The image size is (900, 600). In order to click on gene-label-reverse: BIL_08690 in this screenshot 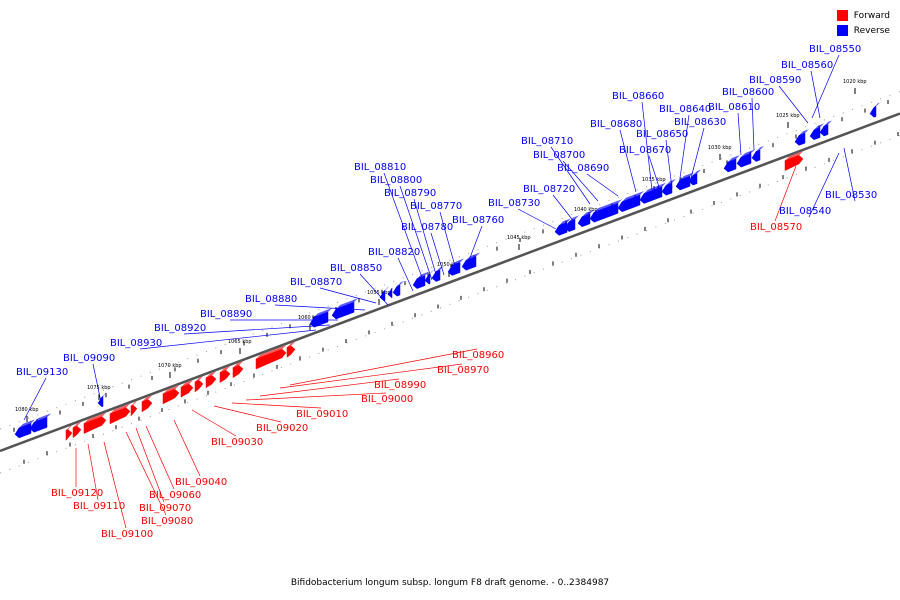, I will do `click(583, 168)`.